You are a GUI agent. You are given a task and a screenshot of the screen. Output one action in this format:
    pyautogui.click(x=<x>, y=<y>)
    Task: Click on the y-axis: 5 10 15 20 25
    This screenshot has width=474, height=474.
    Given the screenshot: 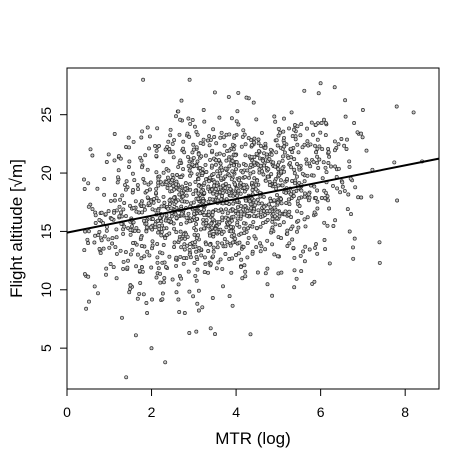 What is the action you would take?
    pyautogui.click(x=52, y=229)
    